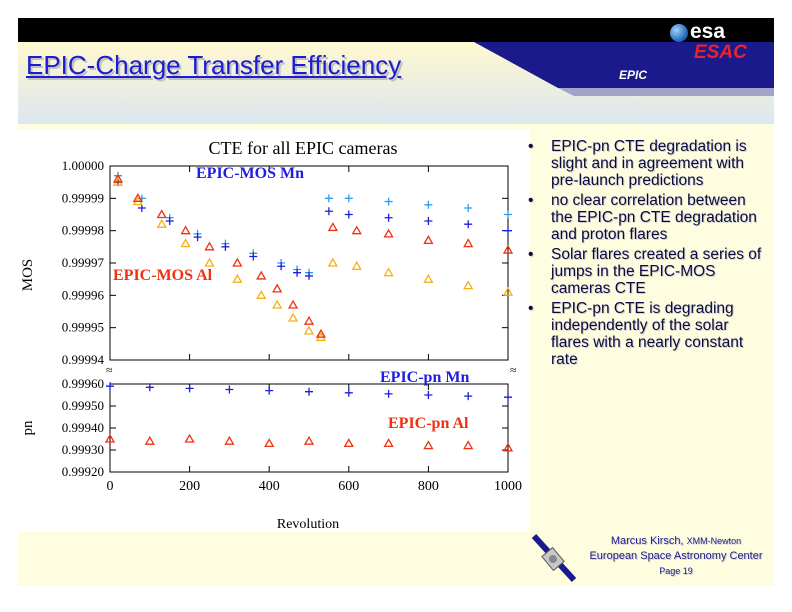 The height and width of the screenshot is (612, 792). Describe the element at coordinates (163, 275) in the screenshot. I see `series-label-mos-al: EPIC-MOS Al` at that location.